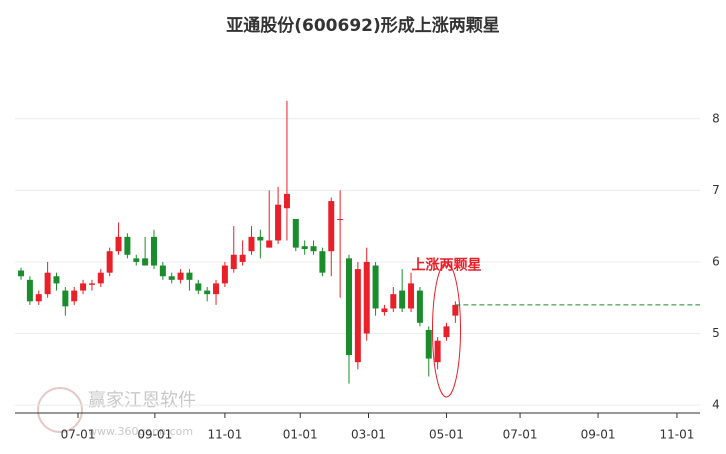 This screenshot has width=726, height=454. I want to click on chart-title: 亚通股份(600692)形成上涨两颗星, so click(363, 25).